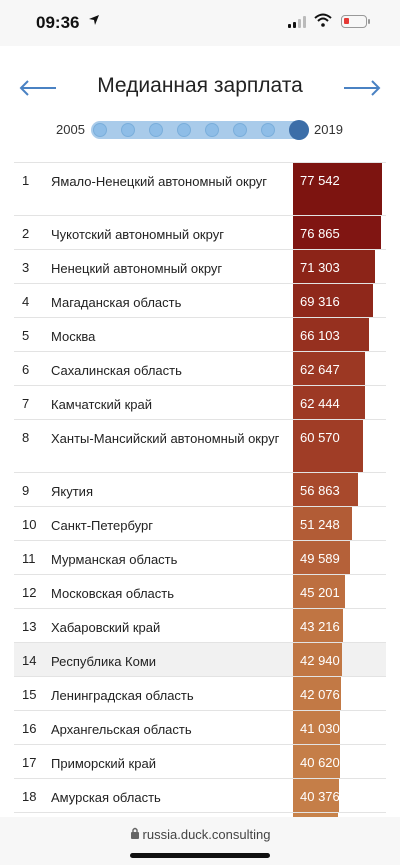 The width and height of the screenshot is (400, 865). What do you see at coordinates (200, 23) in the screenshot?
I see `status-bar: 09:36` at bounding box center [200, 23].